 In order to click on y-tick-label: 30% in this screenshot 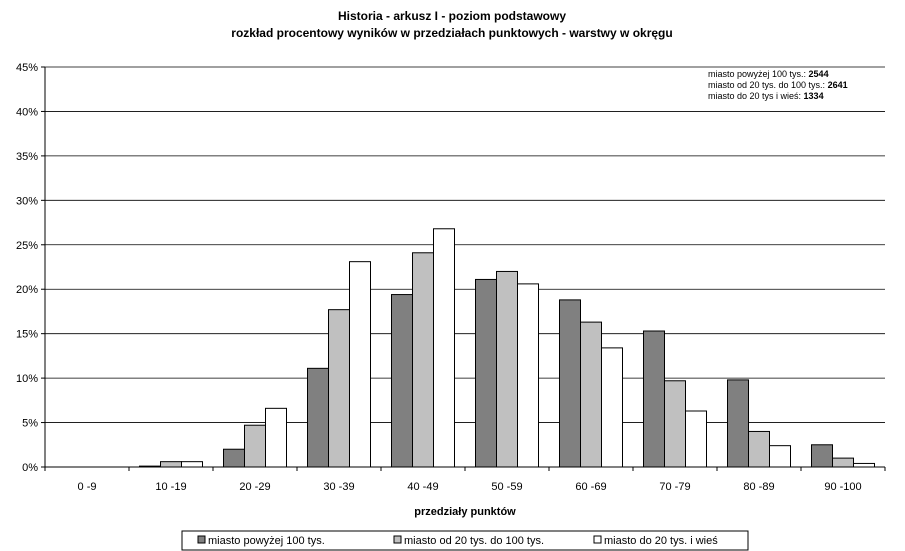, I will do `click(27, 201)`.